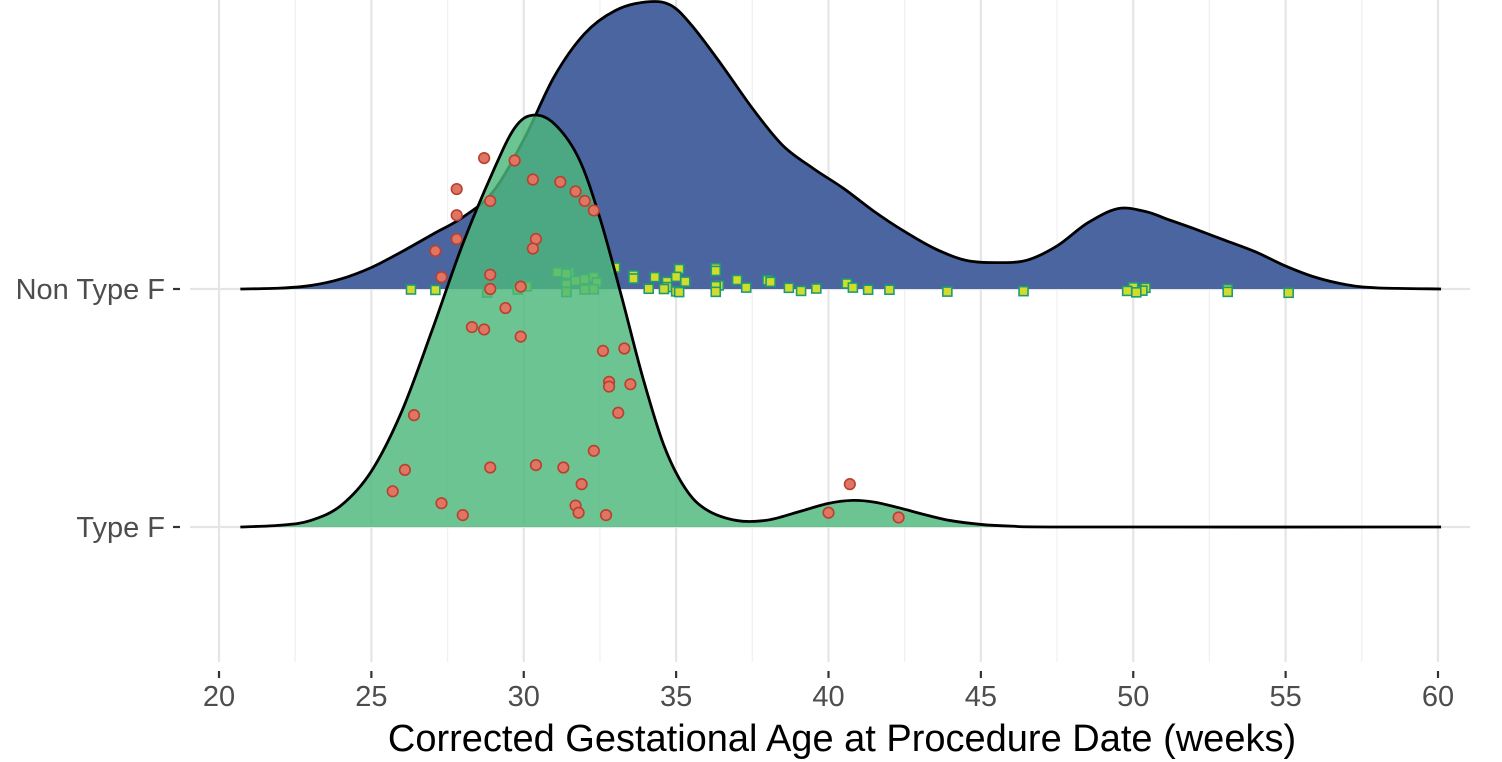 The height and width of the screenshot is (762, 1502). I want to click on y-tick-label: Type F, so click(120, 528).